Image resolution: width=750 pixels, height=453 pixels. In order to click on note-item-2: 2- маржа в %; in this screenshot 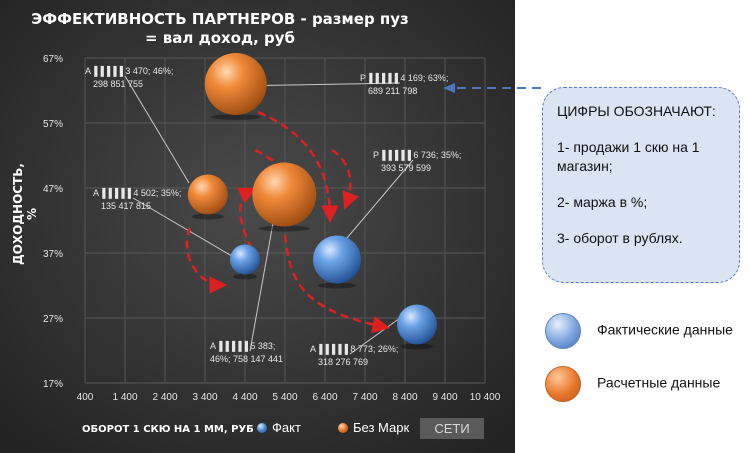, I will do `click(602, 202)`.